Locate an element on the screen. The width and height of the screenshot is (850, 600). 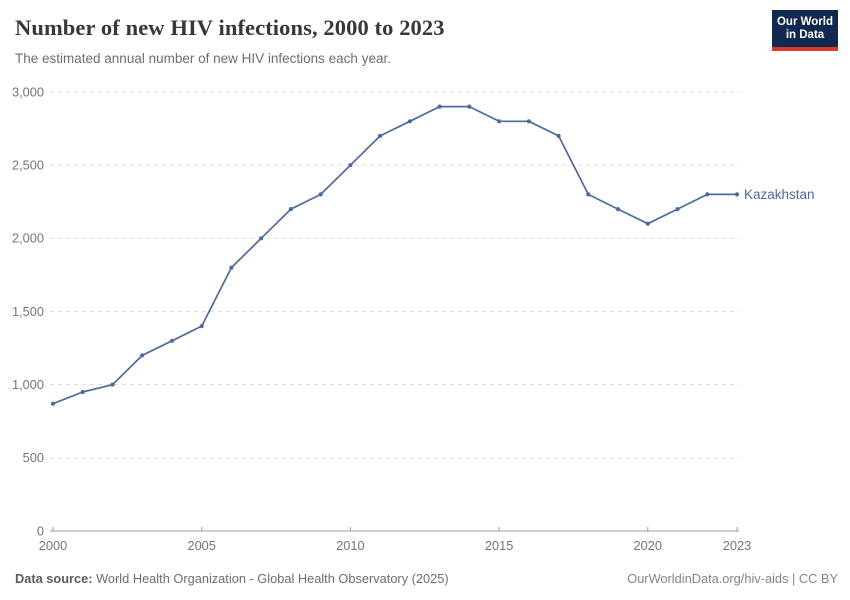
footer-link: OurWorldinData.org/hiv-aids | CC BY is located at coordinates (732, 578).